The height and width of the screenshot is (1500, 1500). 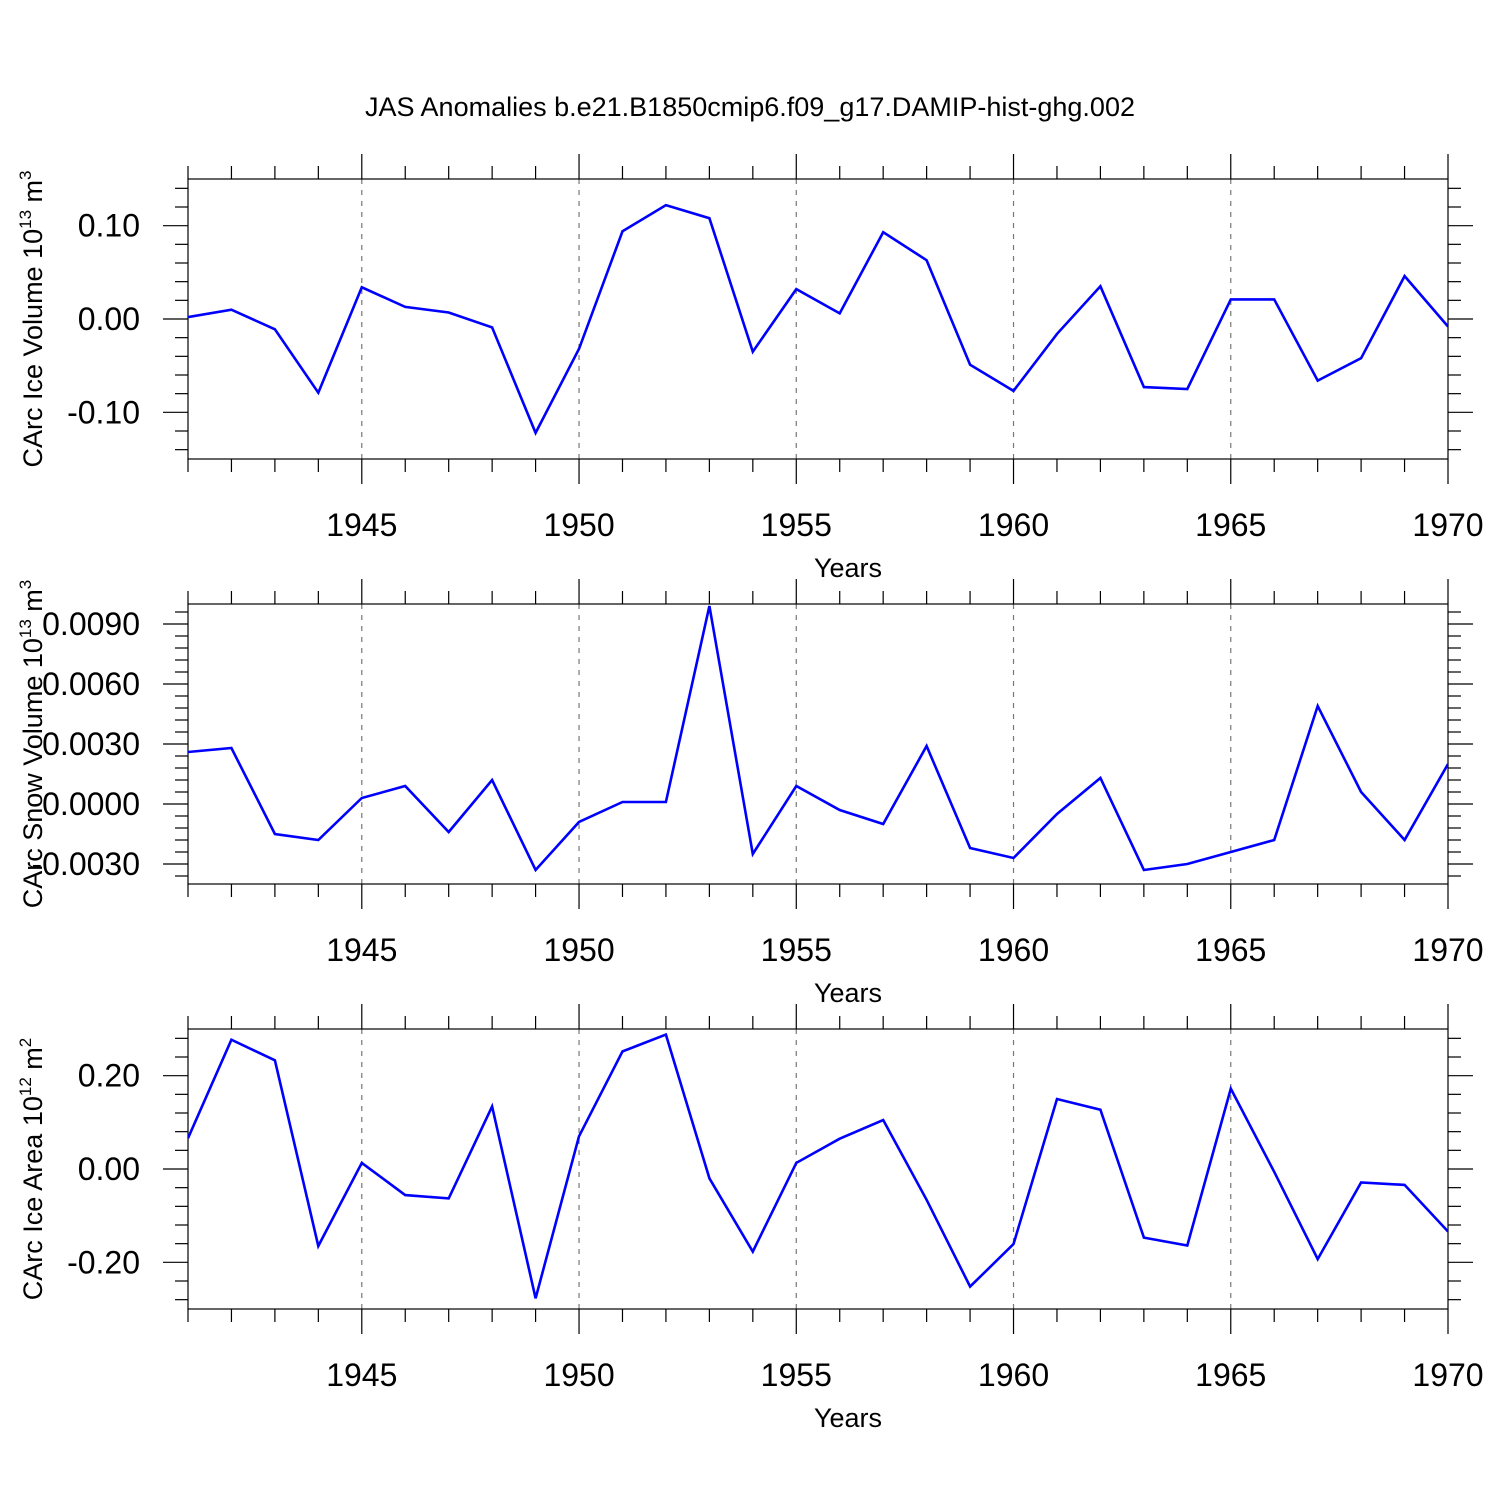 I want to click on y-axis-label: CArc Ice Volume 1013 m3, so click(x=32, y=318).